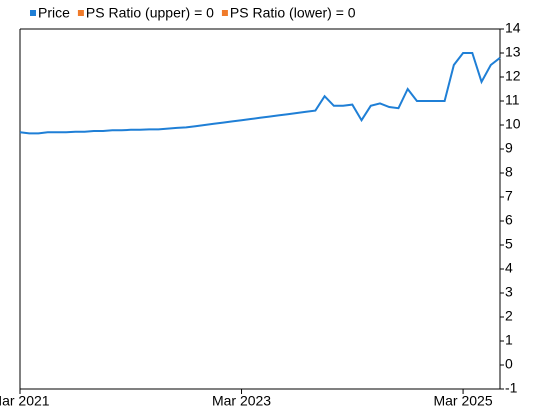 This screenshot has height=420, width=540. What do you see at coordinates (509, 364) in the screenshot?
I see `y-tick-label: 0` at bounding box center [509, 364].